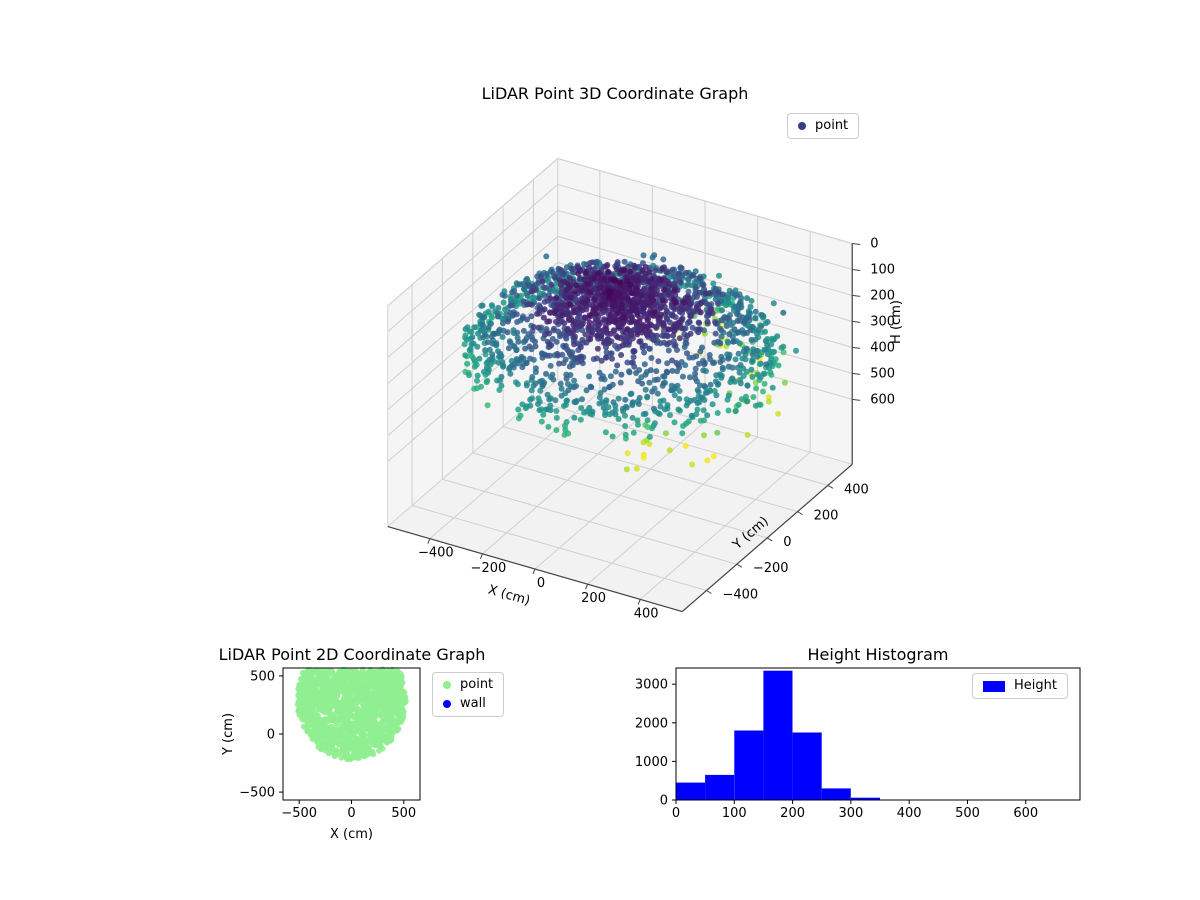  I want to click on legend-entry-height: Height, so click(1020, 686).